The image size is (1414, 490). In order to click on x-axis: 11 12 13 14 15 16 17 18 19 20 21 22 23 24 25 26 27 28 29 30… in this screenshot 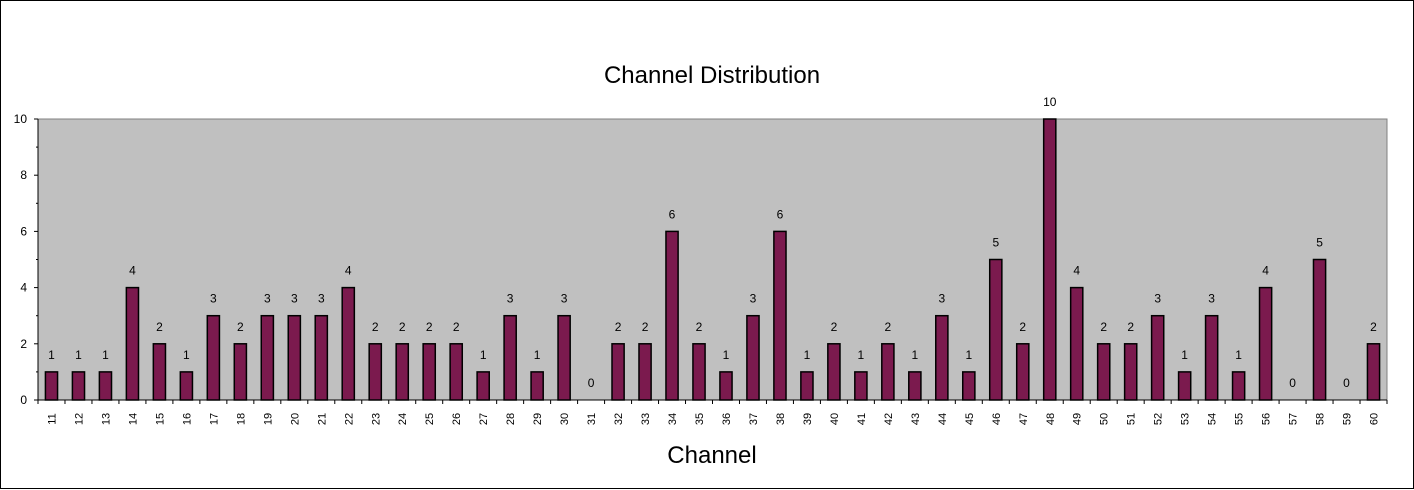, I will do `click(712, 412)`.